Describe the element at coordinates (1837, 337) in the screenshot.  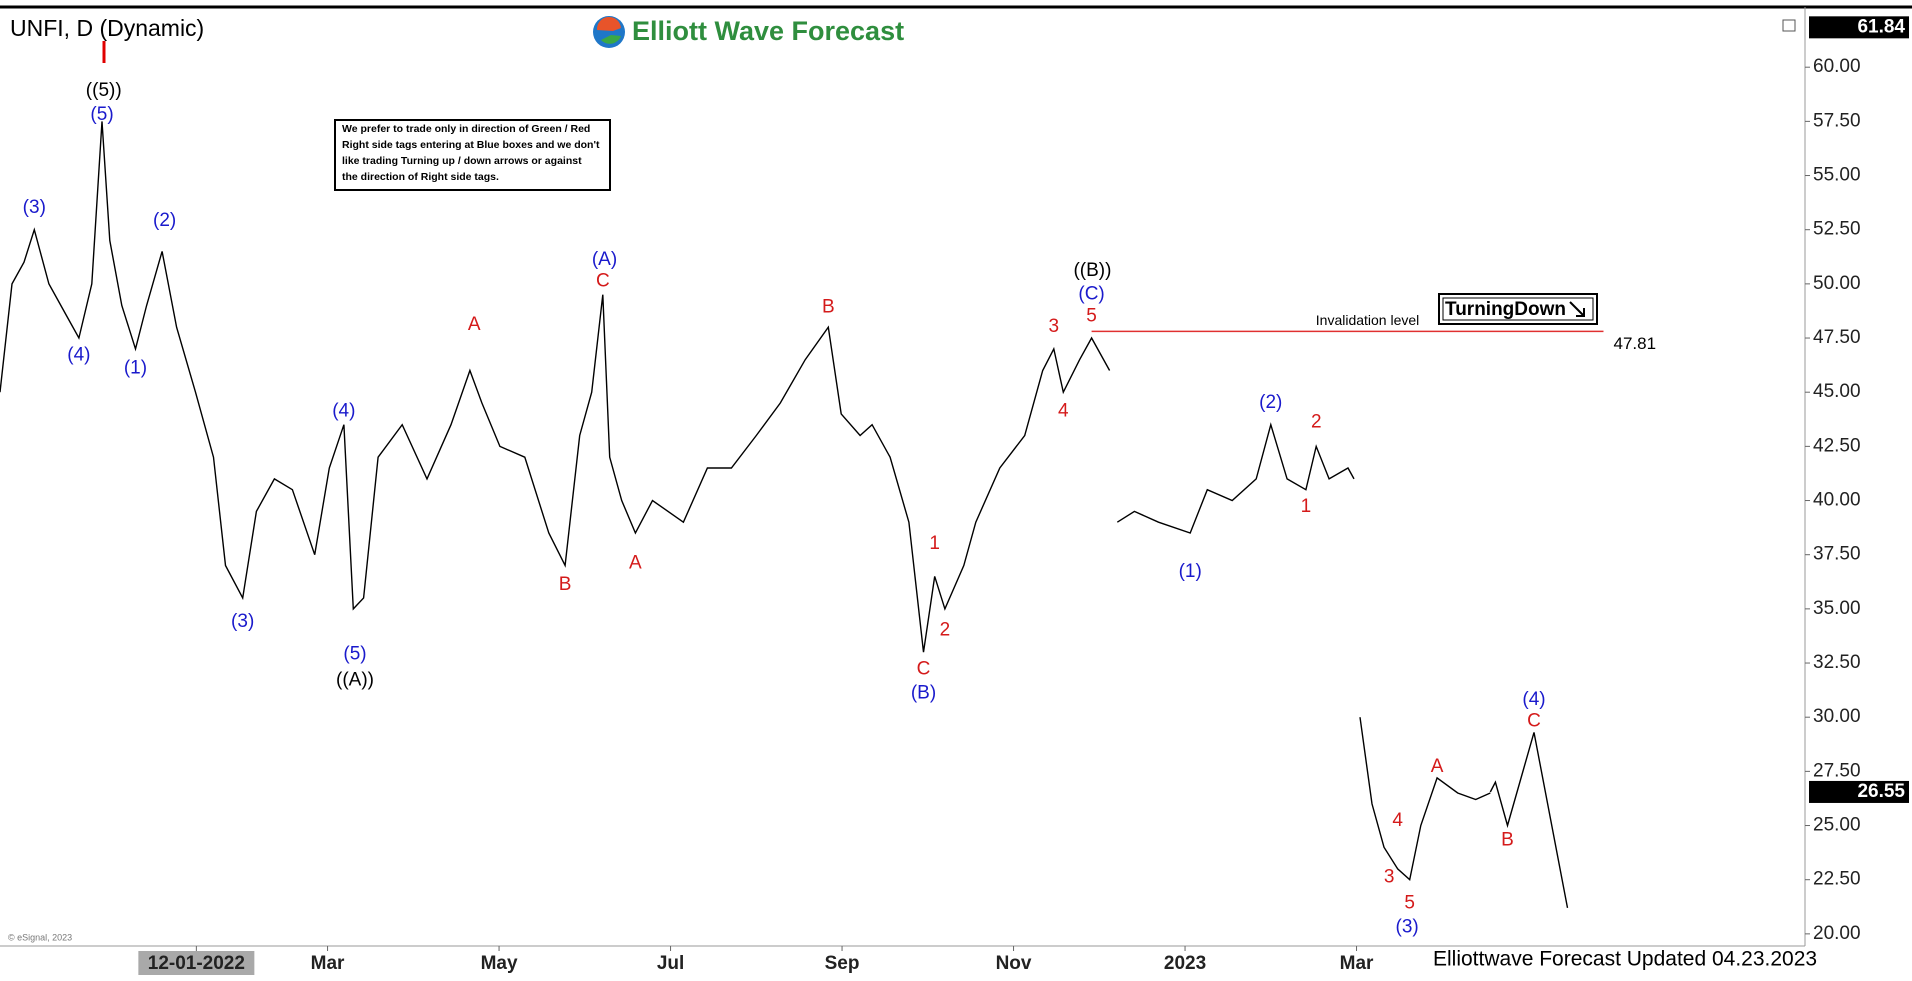
I see `y-tick-label: 47.50` at that location.